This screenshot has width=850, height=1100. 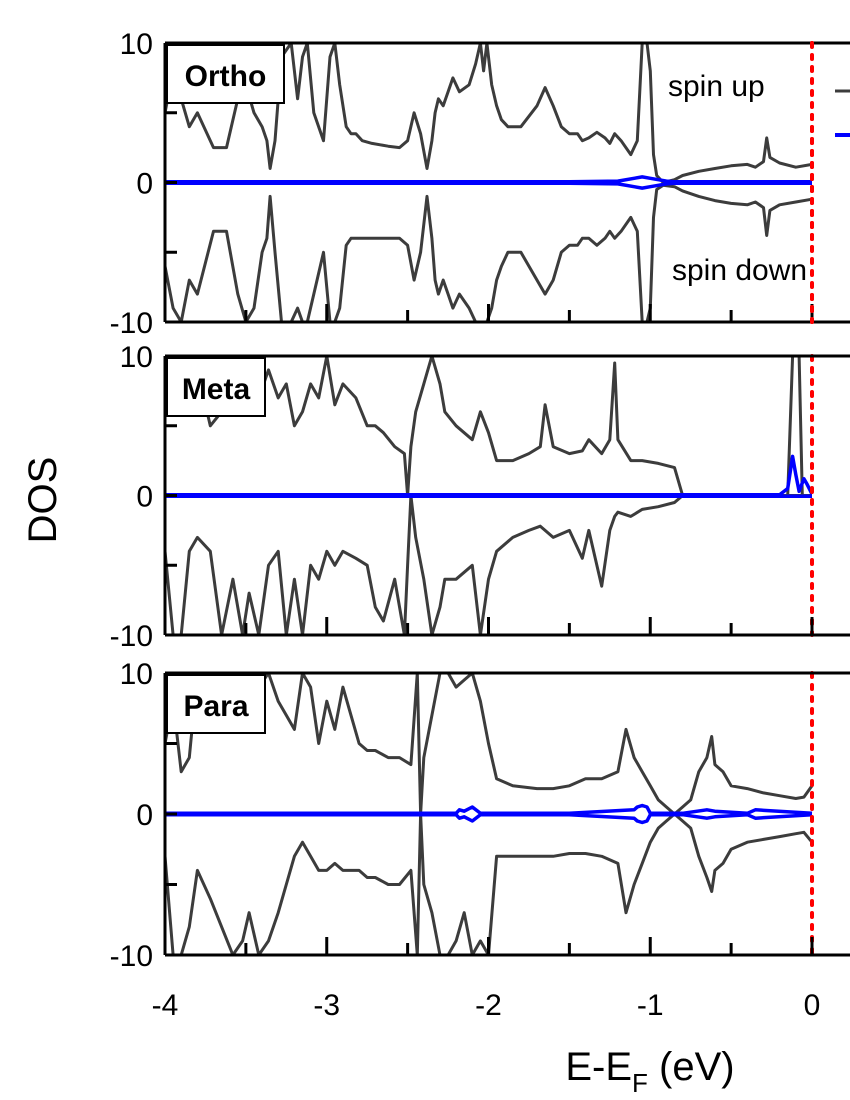 I want to click on x-axis-label-unit: (eV), so click(x=691, y=1067).